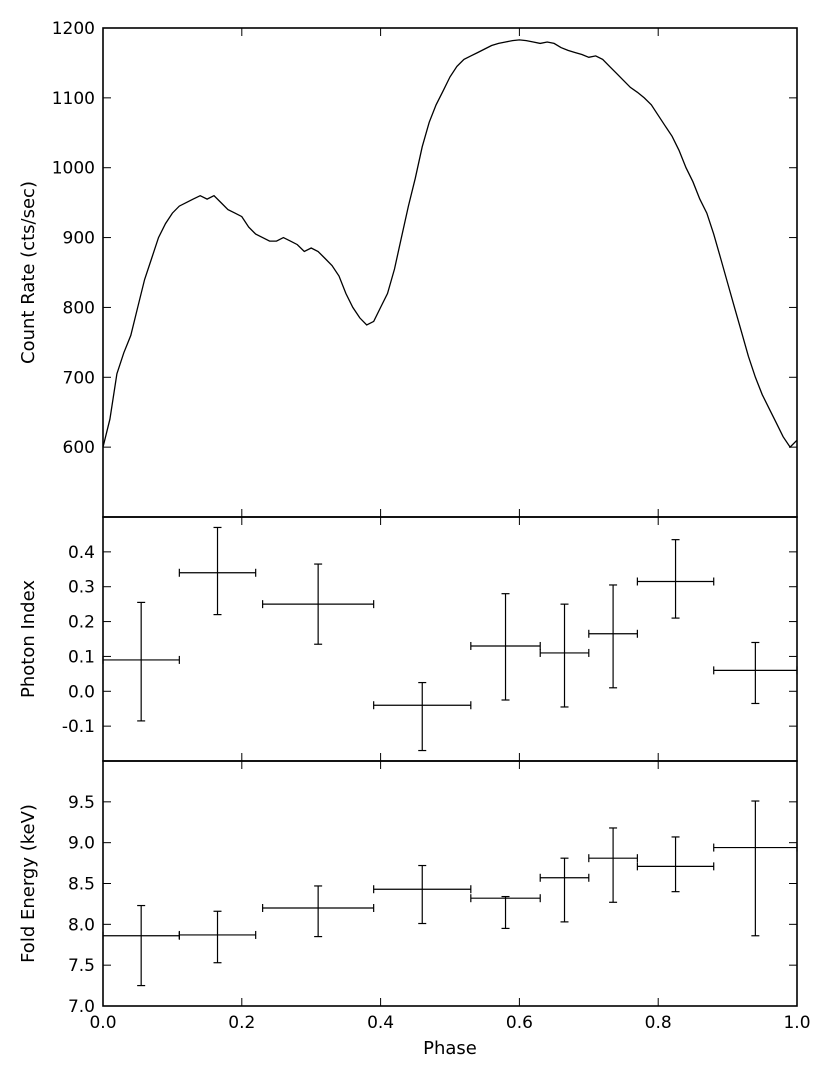 This screenshot has width=830, height=1079. Describe the element at coordinates (81, 657) in the screenshot. I see `photon-index-ytick-label: 0.1` at that location.